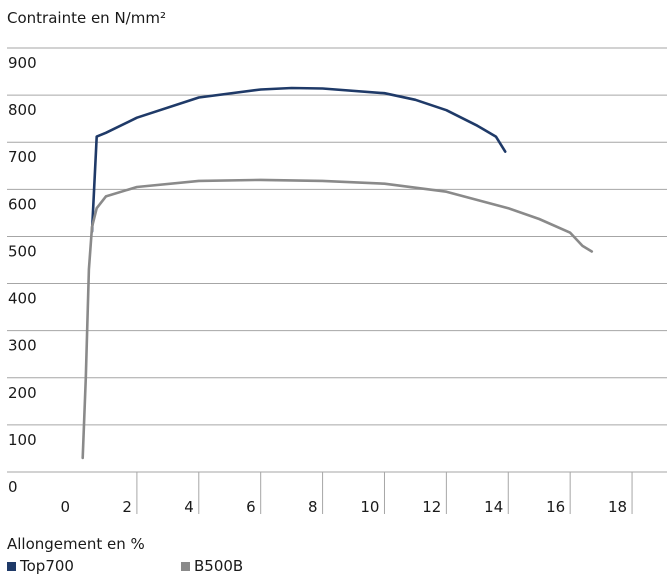  I want to click on y-axis: 0 100 200 300 400 500 600 700 800 900, so click(22, 275).